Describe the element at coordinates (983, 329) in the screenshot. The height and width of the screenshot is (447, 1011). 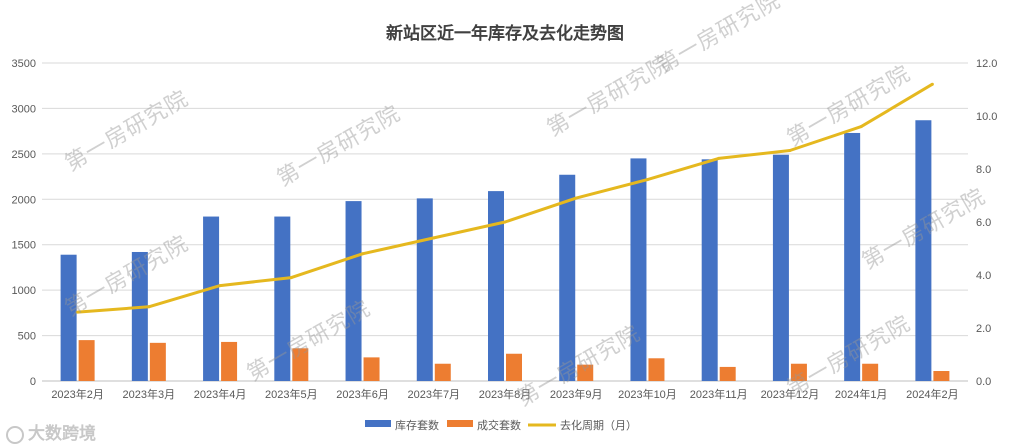
I see `right-tick-label: 2.0` at that location.